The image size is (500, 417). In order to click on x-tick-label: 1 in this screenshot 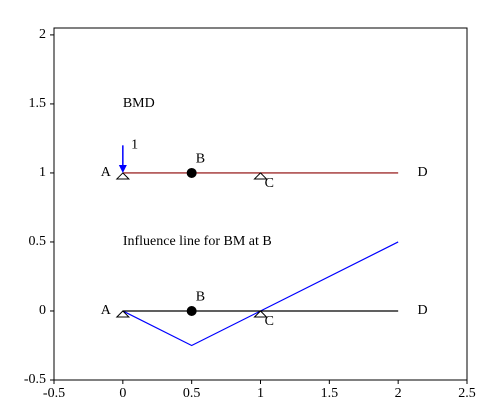, I will do `click(260, 393)`.